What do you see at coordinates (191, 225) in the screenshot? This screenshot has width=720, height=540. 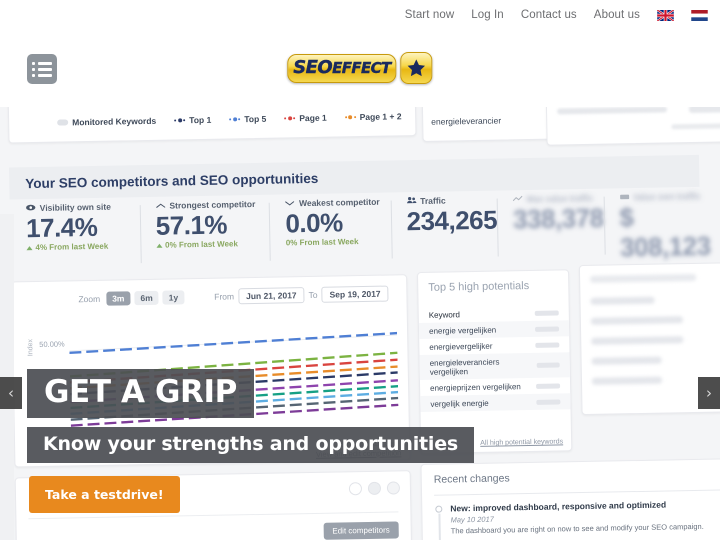 I see `kpi-value: 57.1%` at bounding box center [191, 225].